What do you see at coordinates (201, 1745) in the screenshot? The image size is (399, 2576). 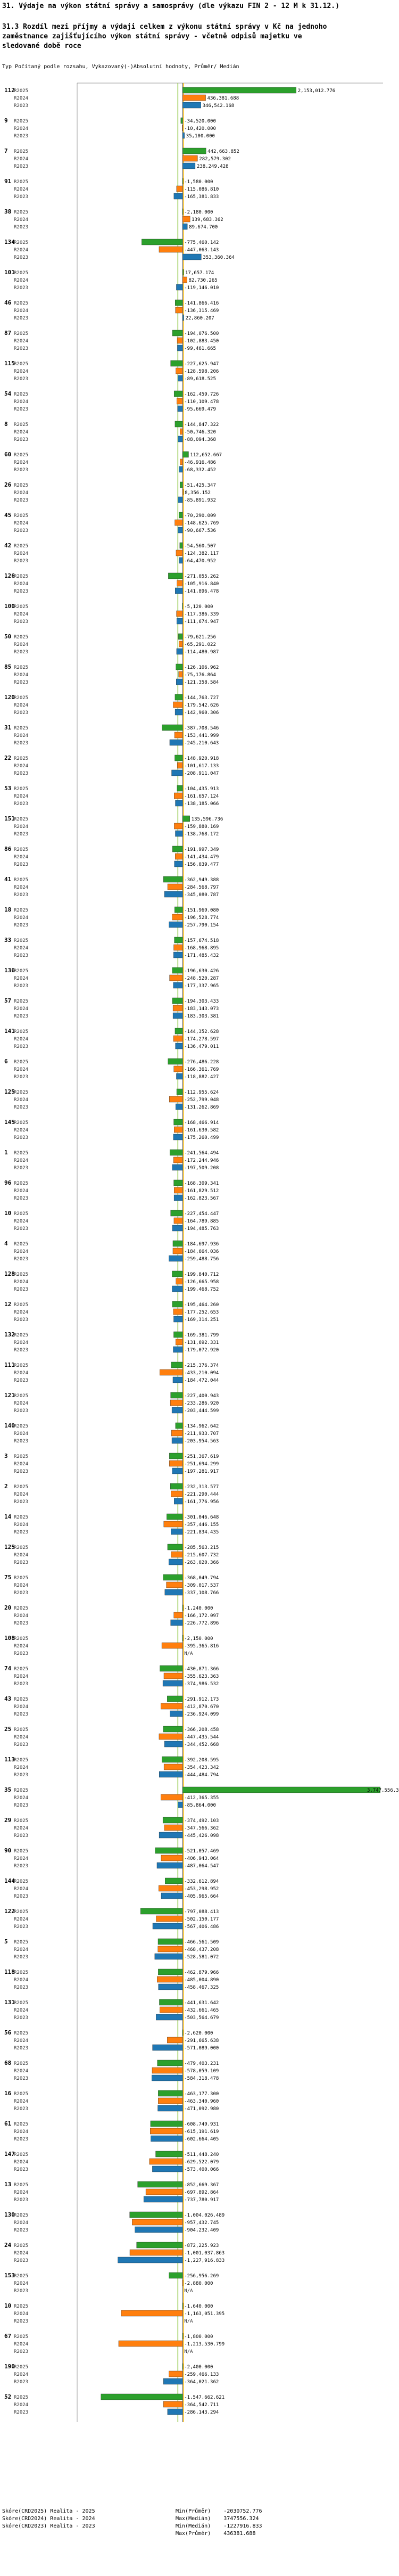 I see `data-label: -344,452.668` at bounding box center [201, 1745].